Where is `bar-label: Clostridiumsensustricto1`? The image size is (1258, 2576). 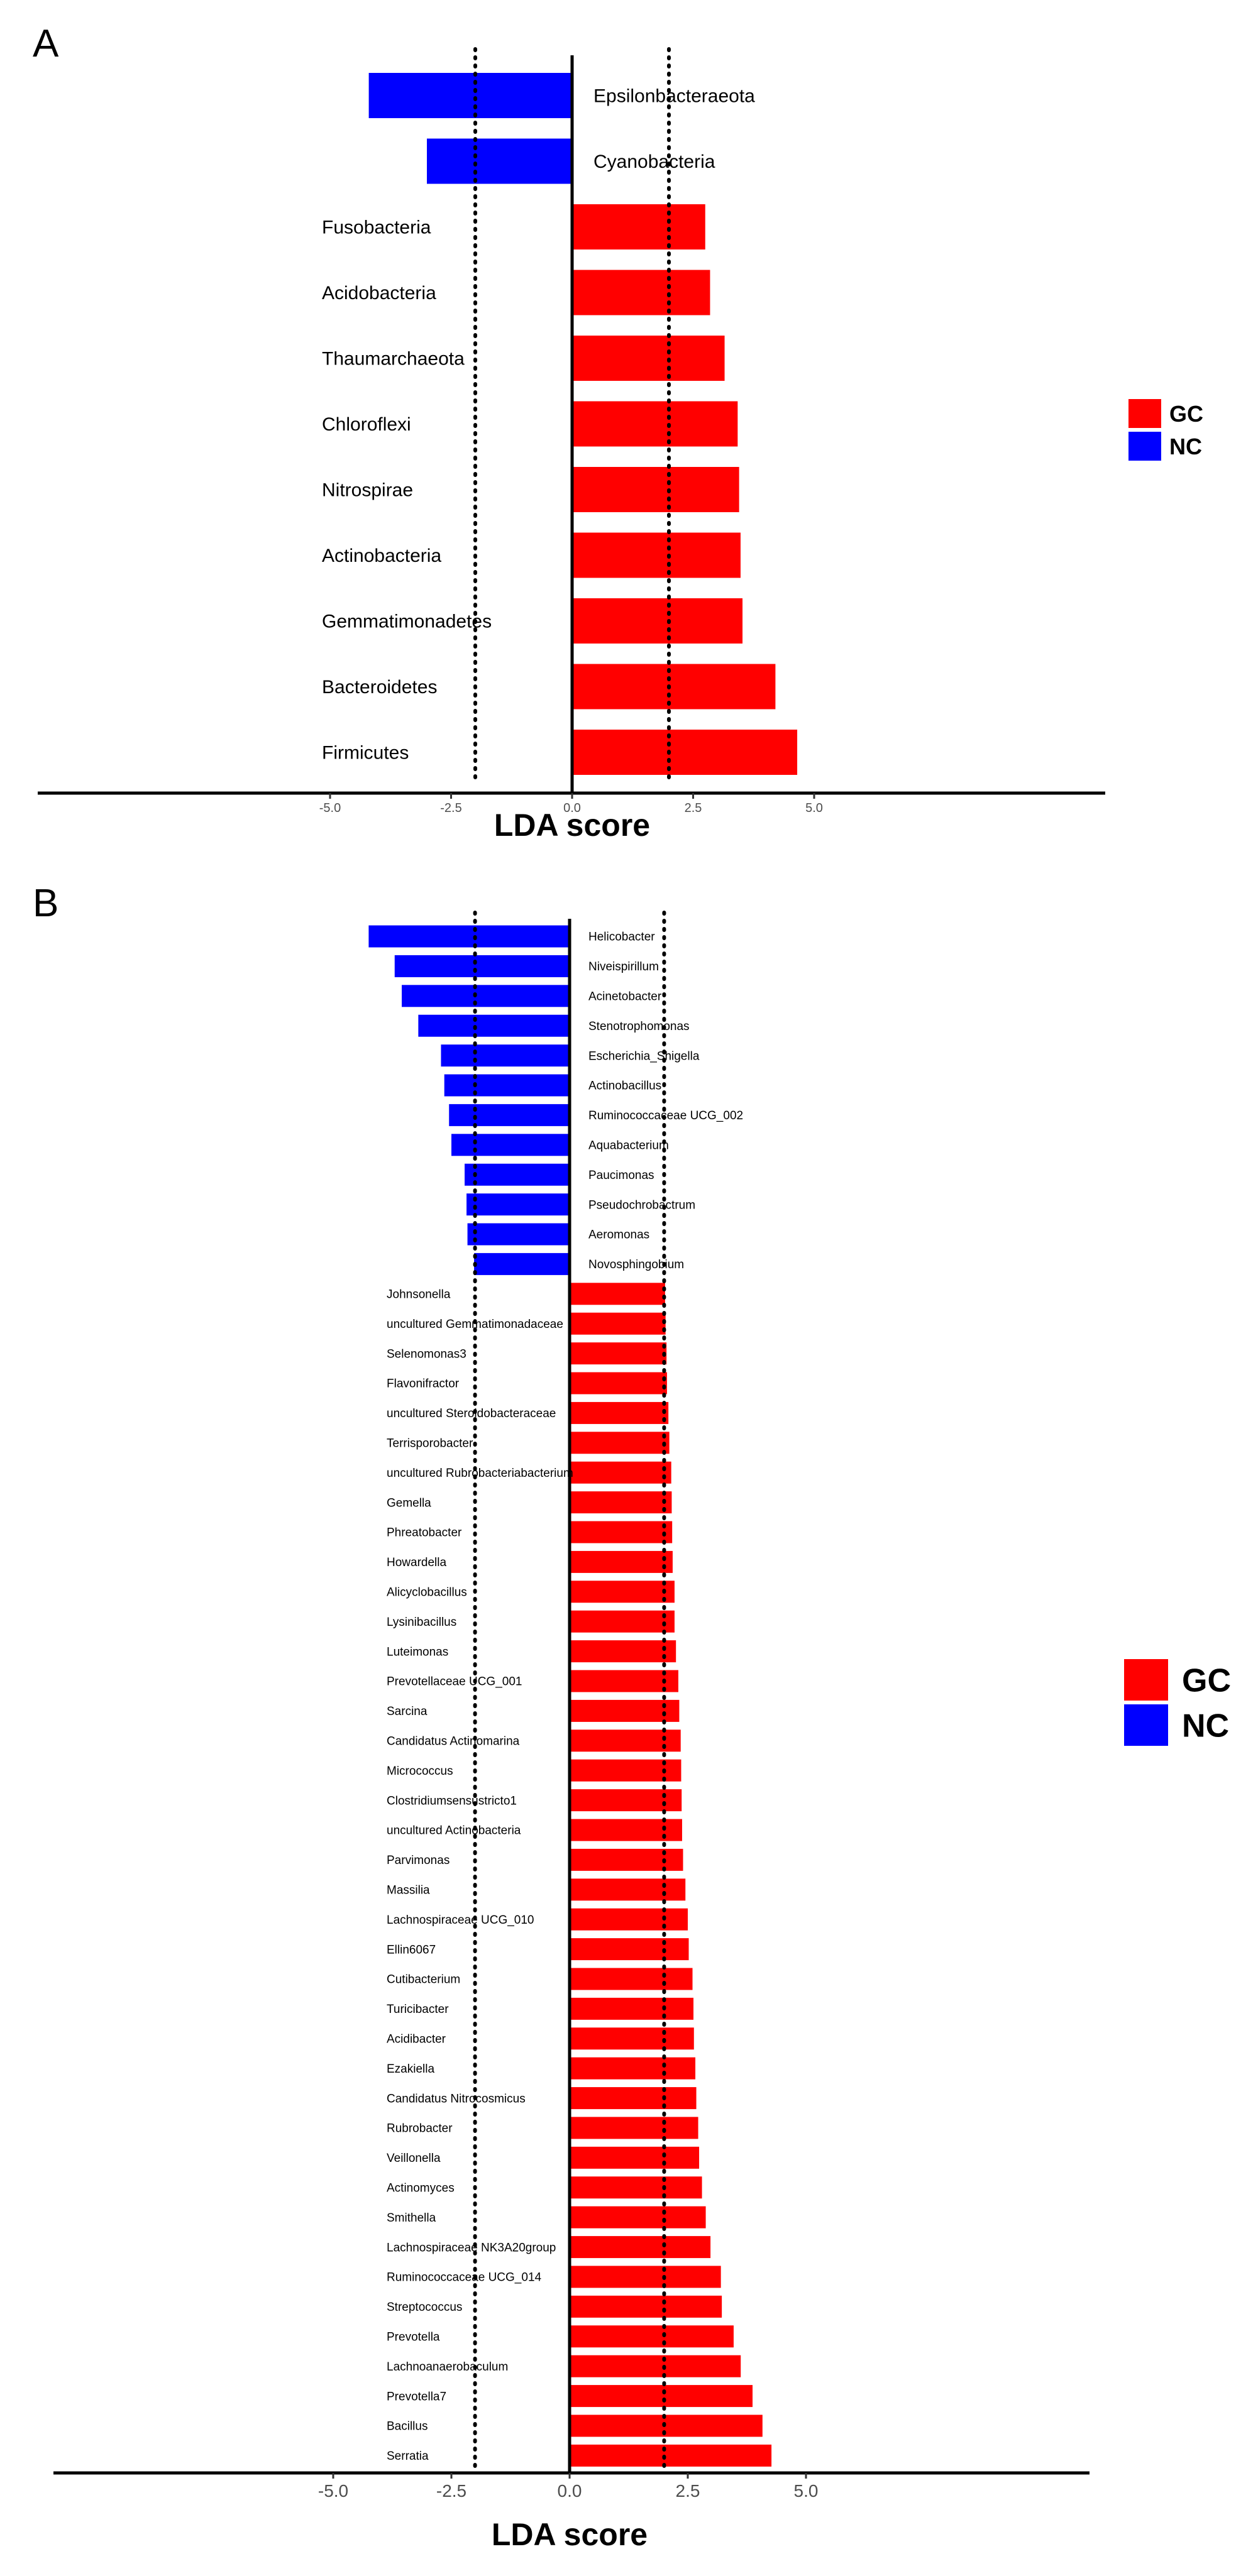
bar-label: Clostridiumsensustricto1 is located at coordinates (452, 1800).